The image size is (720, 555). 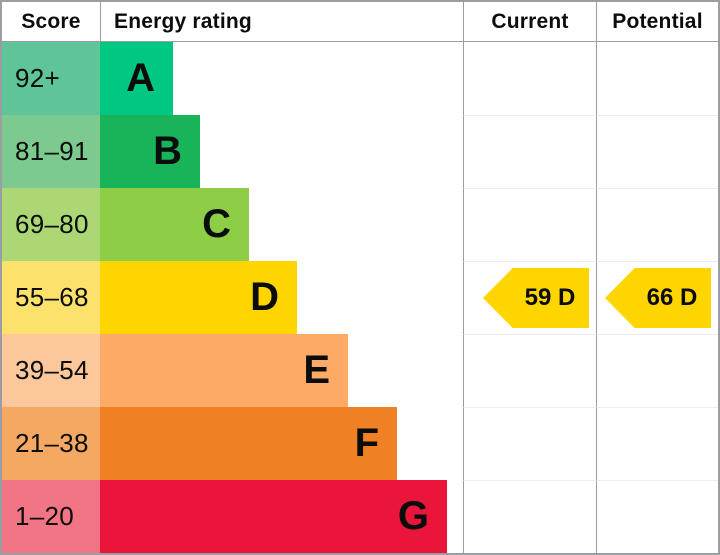 I want to click on potential-cell: 66 D, so click(x=657, y=297).